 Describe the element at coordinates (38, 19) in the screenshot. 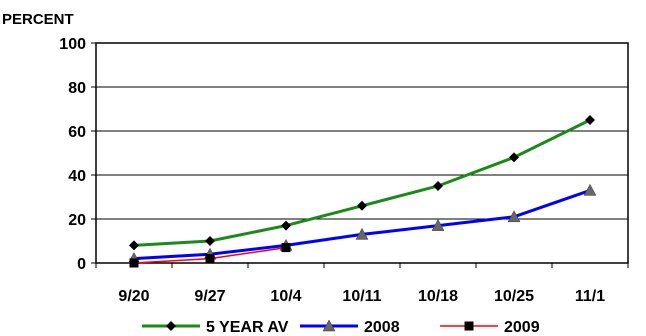

I see `y-axis-label: PERCENT` at that location.